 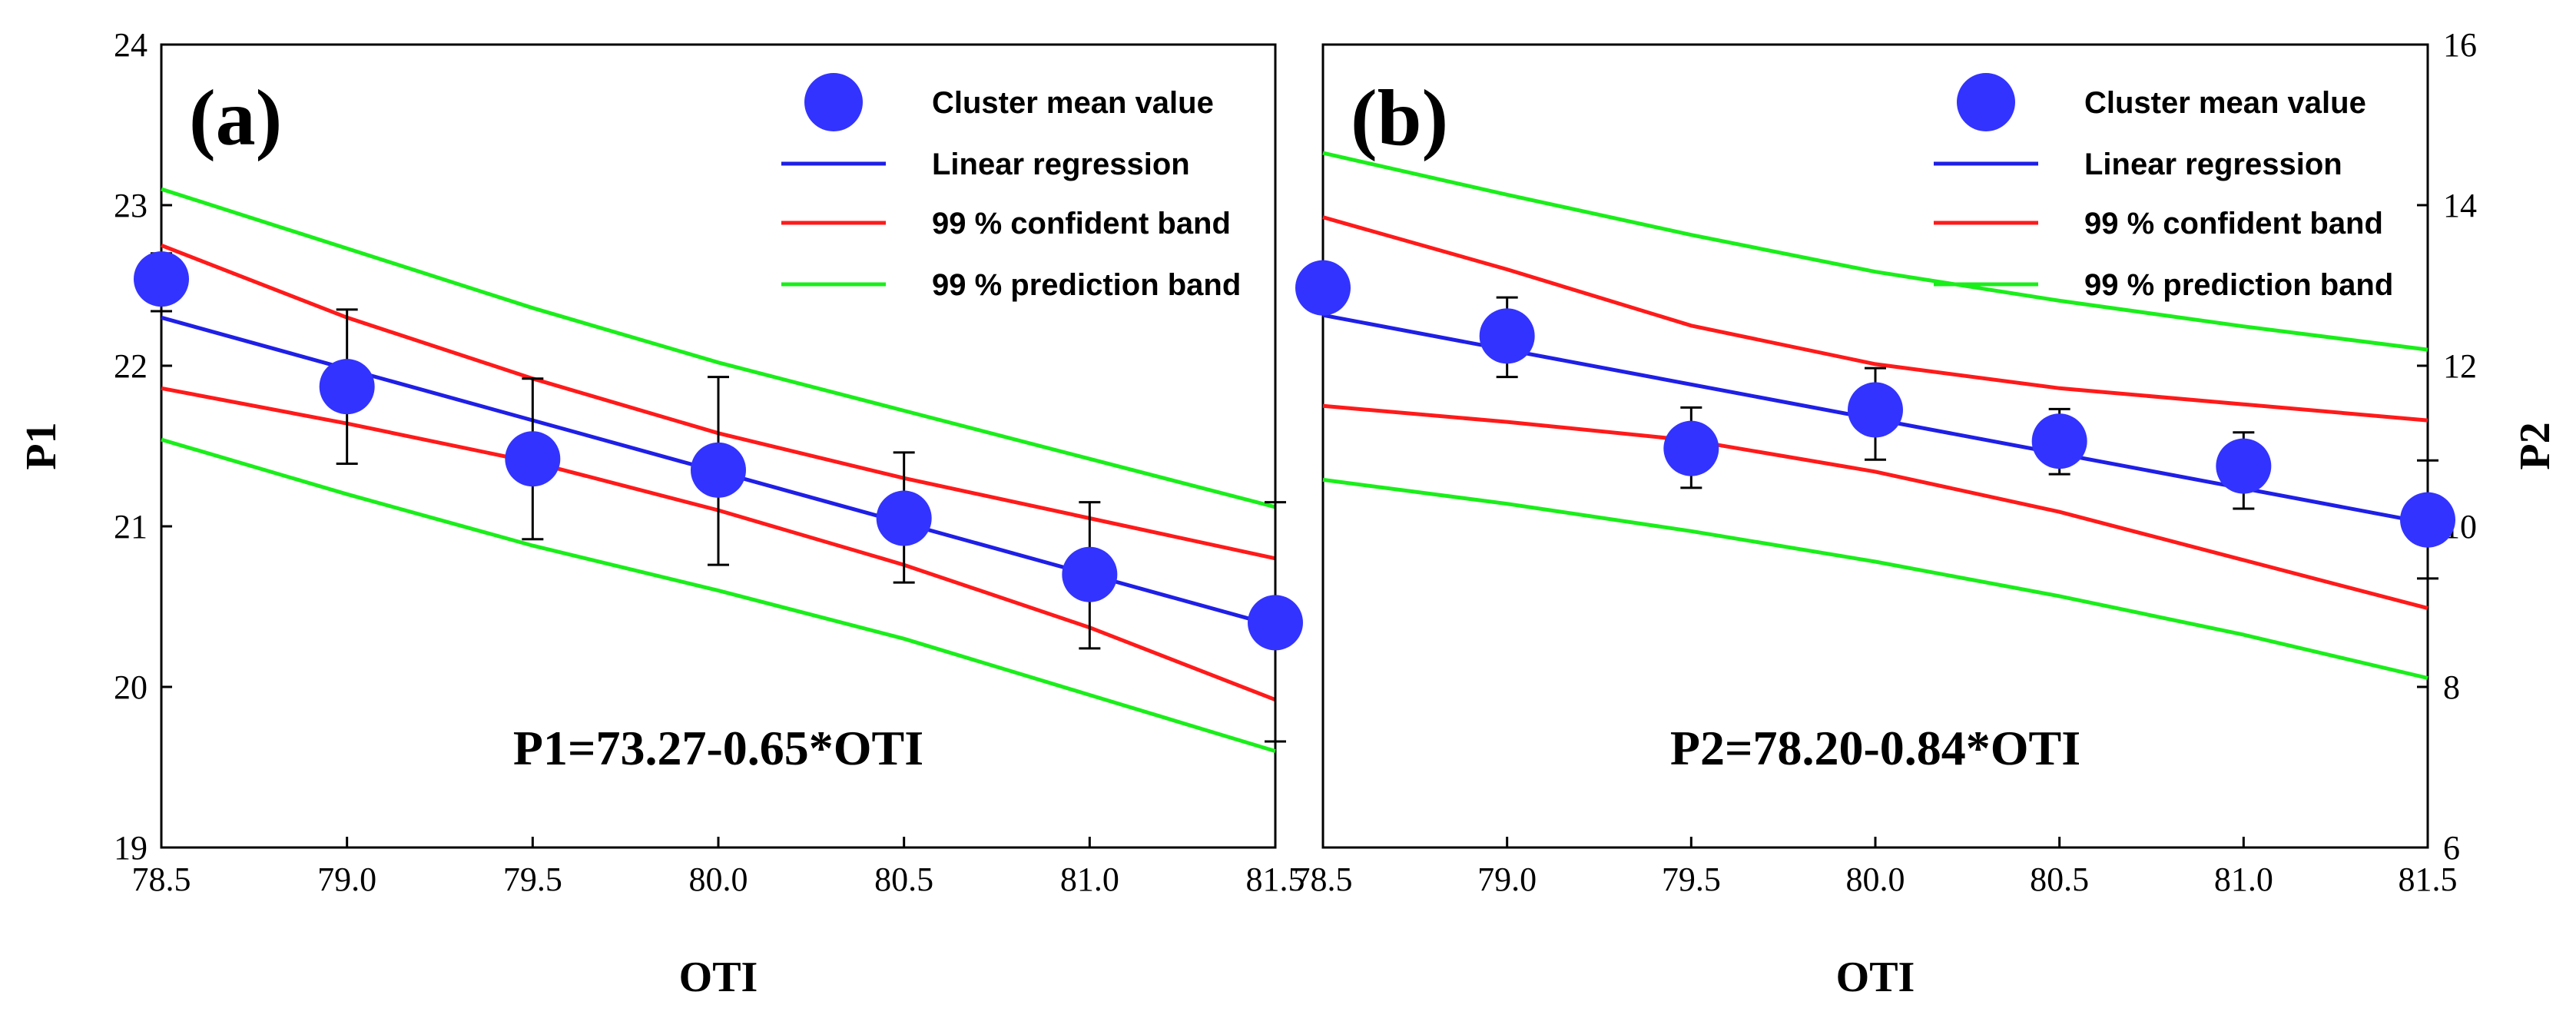 What do you see at coordinates (131, 527) in the screenshot?
I see `y-tick-label: 21` at bounding box center [131, 527].